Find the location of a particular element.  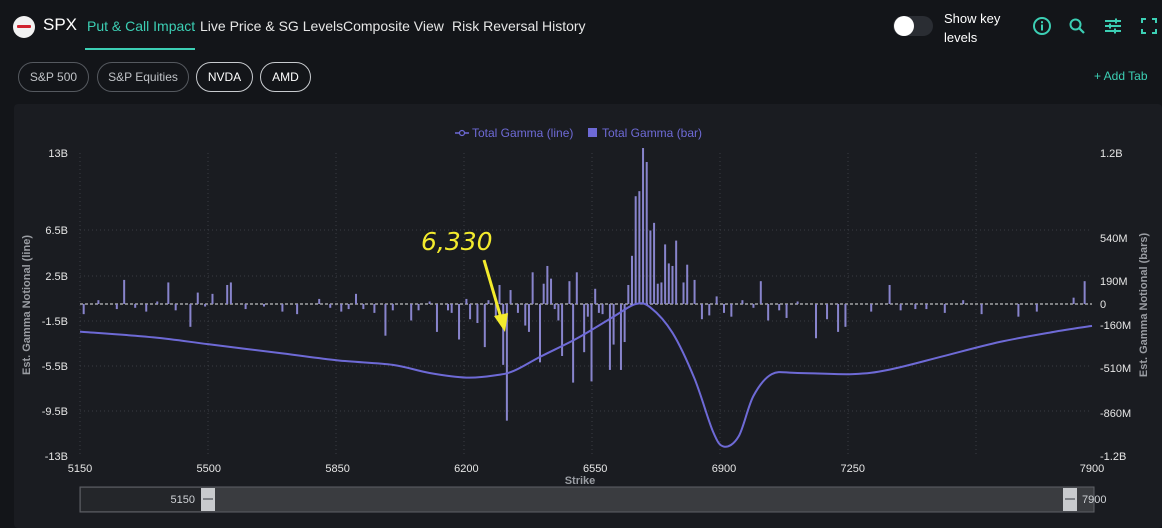

show-key-levels-toggle is located at coordinates (913, 26).